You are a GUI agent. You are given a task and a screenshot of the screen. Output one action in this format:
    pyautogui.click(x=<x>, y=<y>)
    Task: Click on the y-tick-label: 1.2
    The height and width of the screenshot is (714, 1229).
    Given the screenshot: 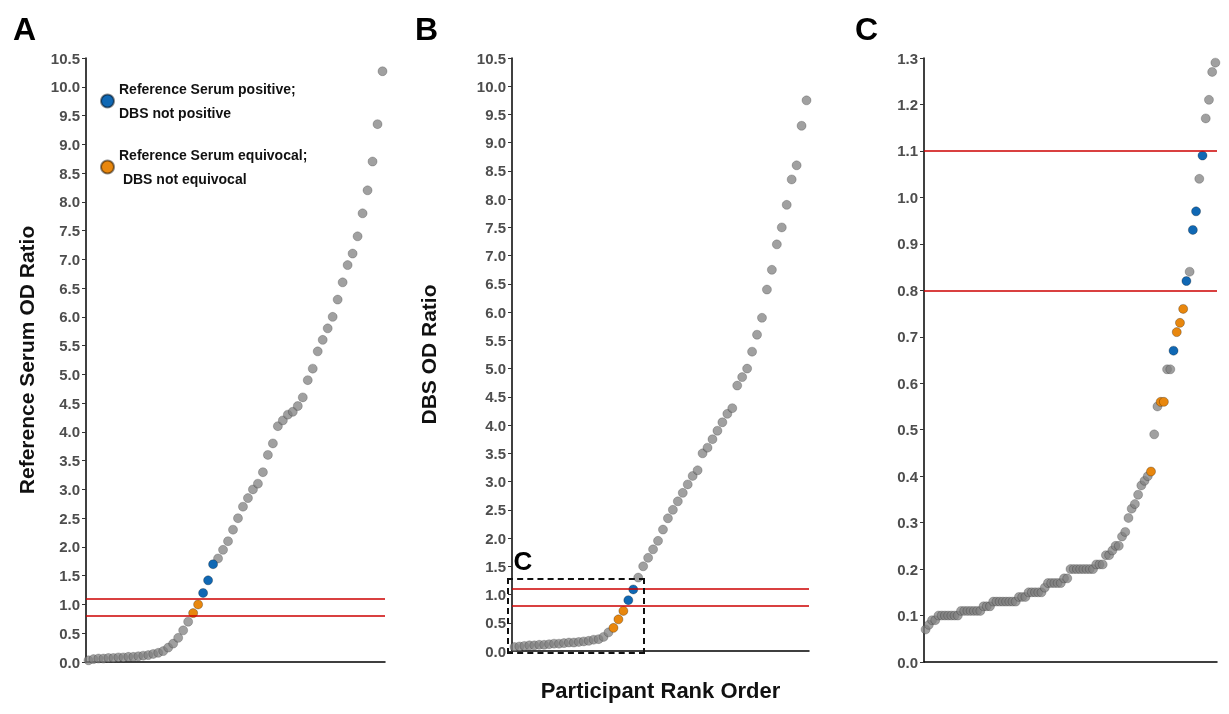 What is the action you would take?
    pyautogui.click(x=907, y=104)
    